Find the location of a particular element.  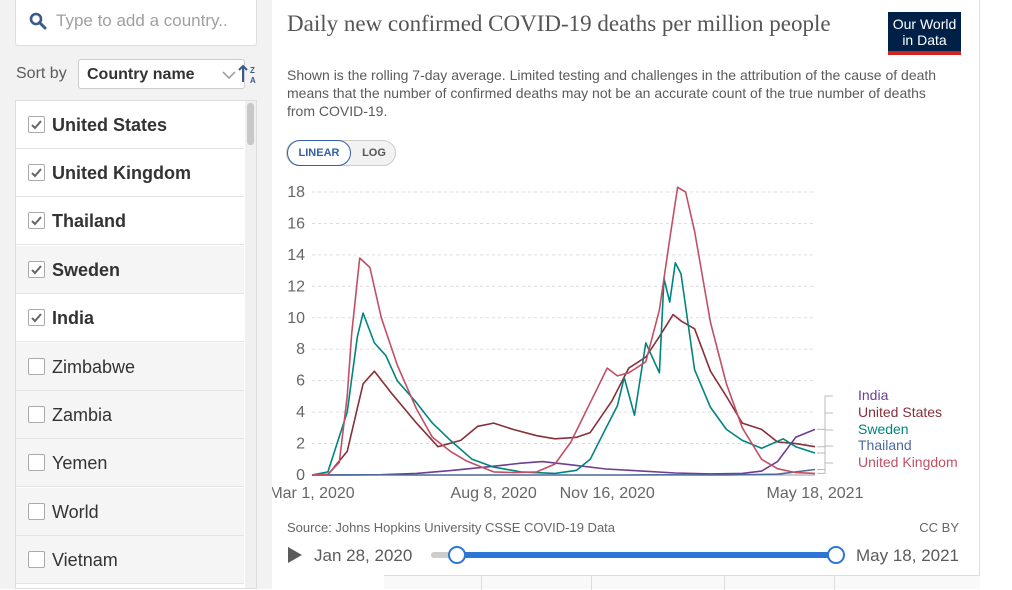

x-tick-label: Mar 1, 2020 is located at coordinates (313, 493).